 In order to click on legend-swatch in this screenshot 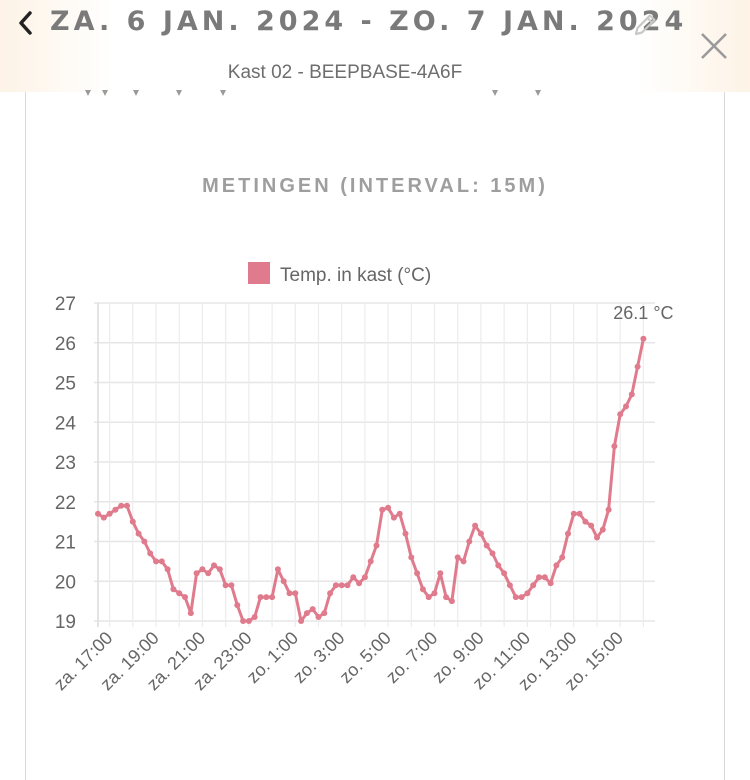, I will do `click(259, 273)`.